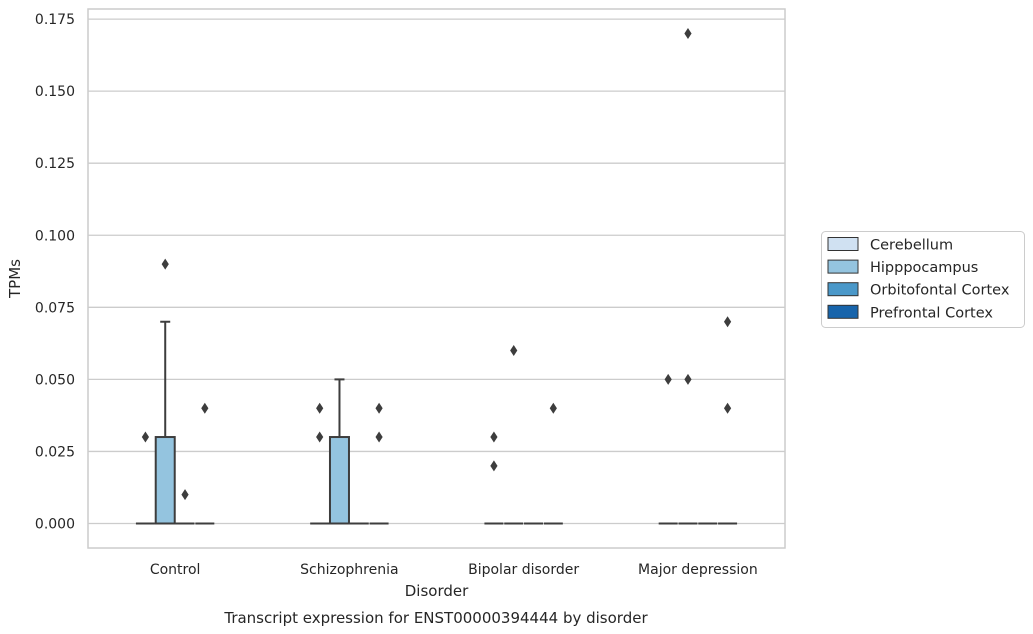 This screenshot has height=634, width=1033. What do you see at coordinates (55, 525) in the screenshot?
I see `y-tick-label: 0.000` at bounding box center [55, 525].